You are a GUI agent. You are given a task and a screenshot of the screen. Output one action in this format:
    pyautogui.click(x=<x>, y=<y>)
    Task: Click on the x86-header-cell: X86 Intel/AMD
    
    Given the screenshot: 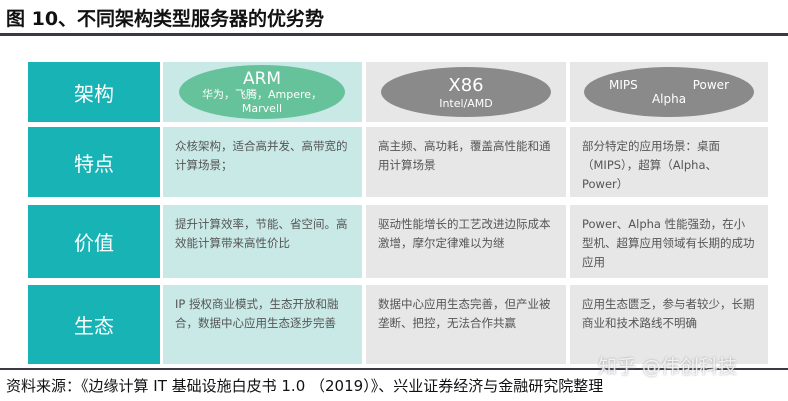 What is the action you would take?
    pyautogui.click(x=466, y=92)
    